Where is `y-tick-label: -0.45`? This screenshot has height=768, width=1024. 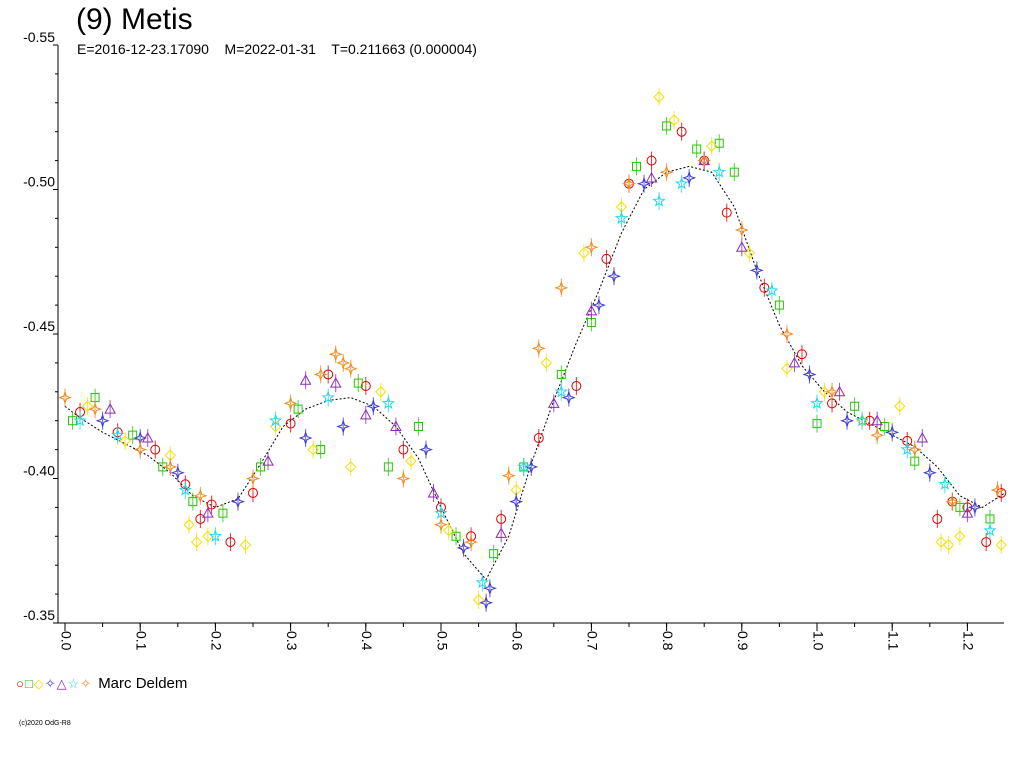
y-tick-label: -0.45 is located at coordinates (39, 326).